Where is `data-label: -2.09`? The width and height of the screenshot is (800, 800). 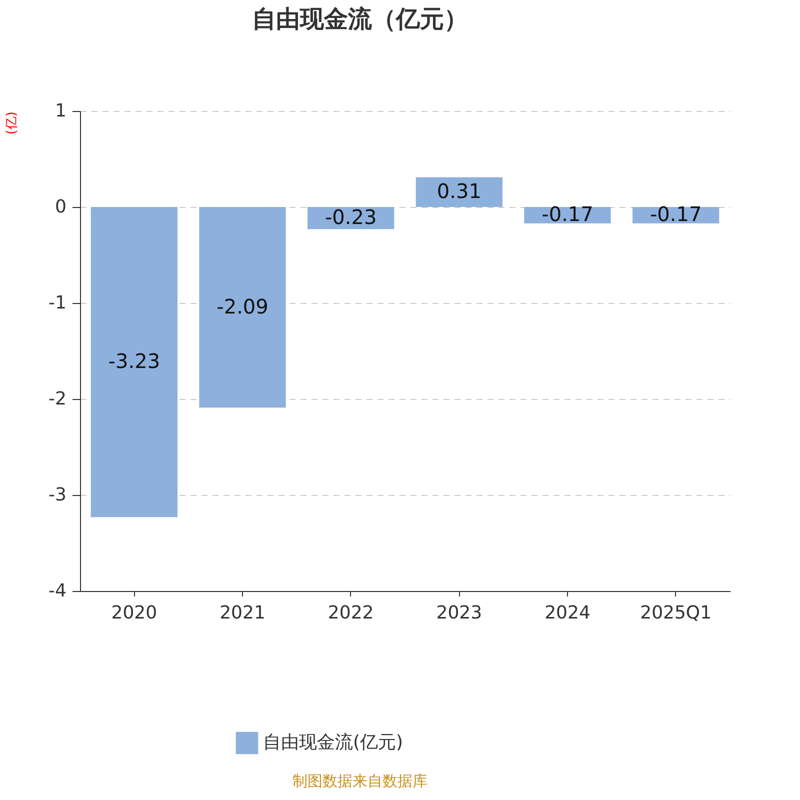
data-label: -2.09 is located at coordinates (242, 306).